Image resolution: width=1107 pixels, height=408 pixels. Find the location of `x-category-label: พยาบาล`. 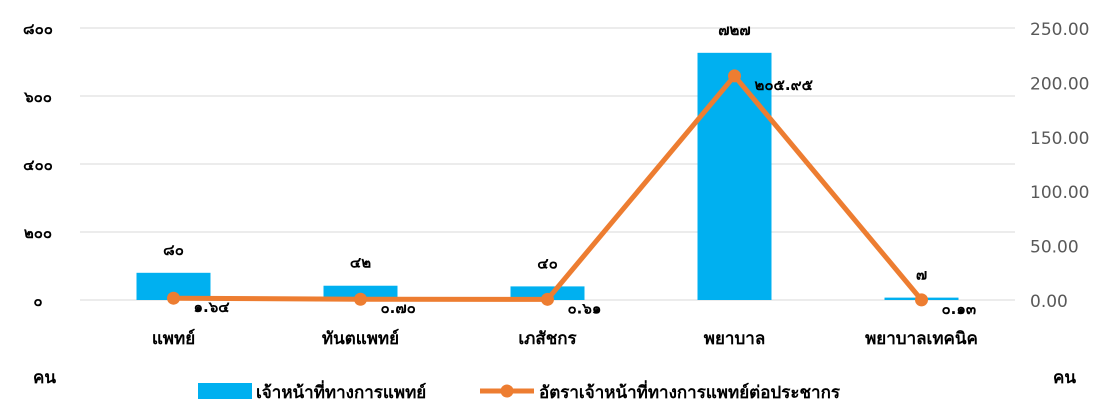

x-category-label: พยาบาล is located at coordinates (734, 339).